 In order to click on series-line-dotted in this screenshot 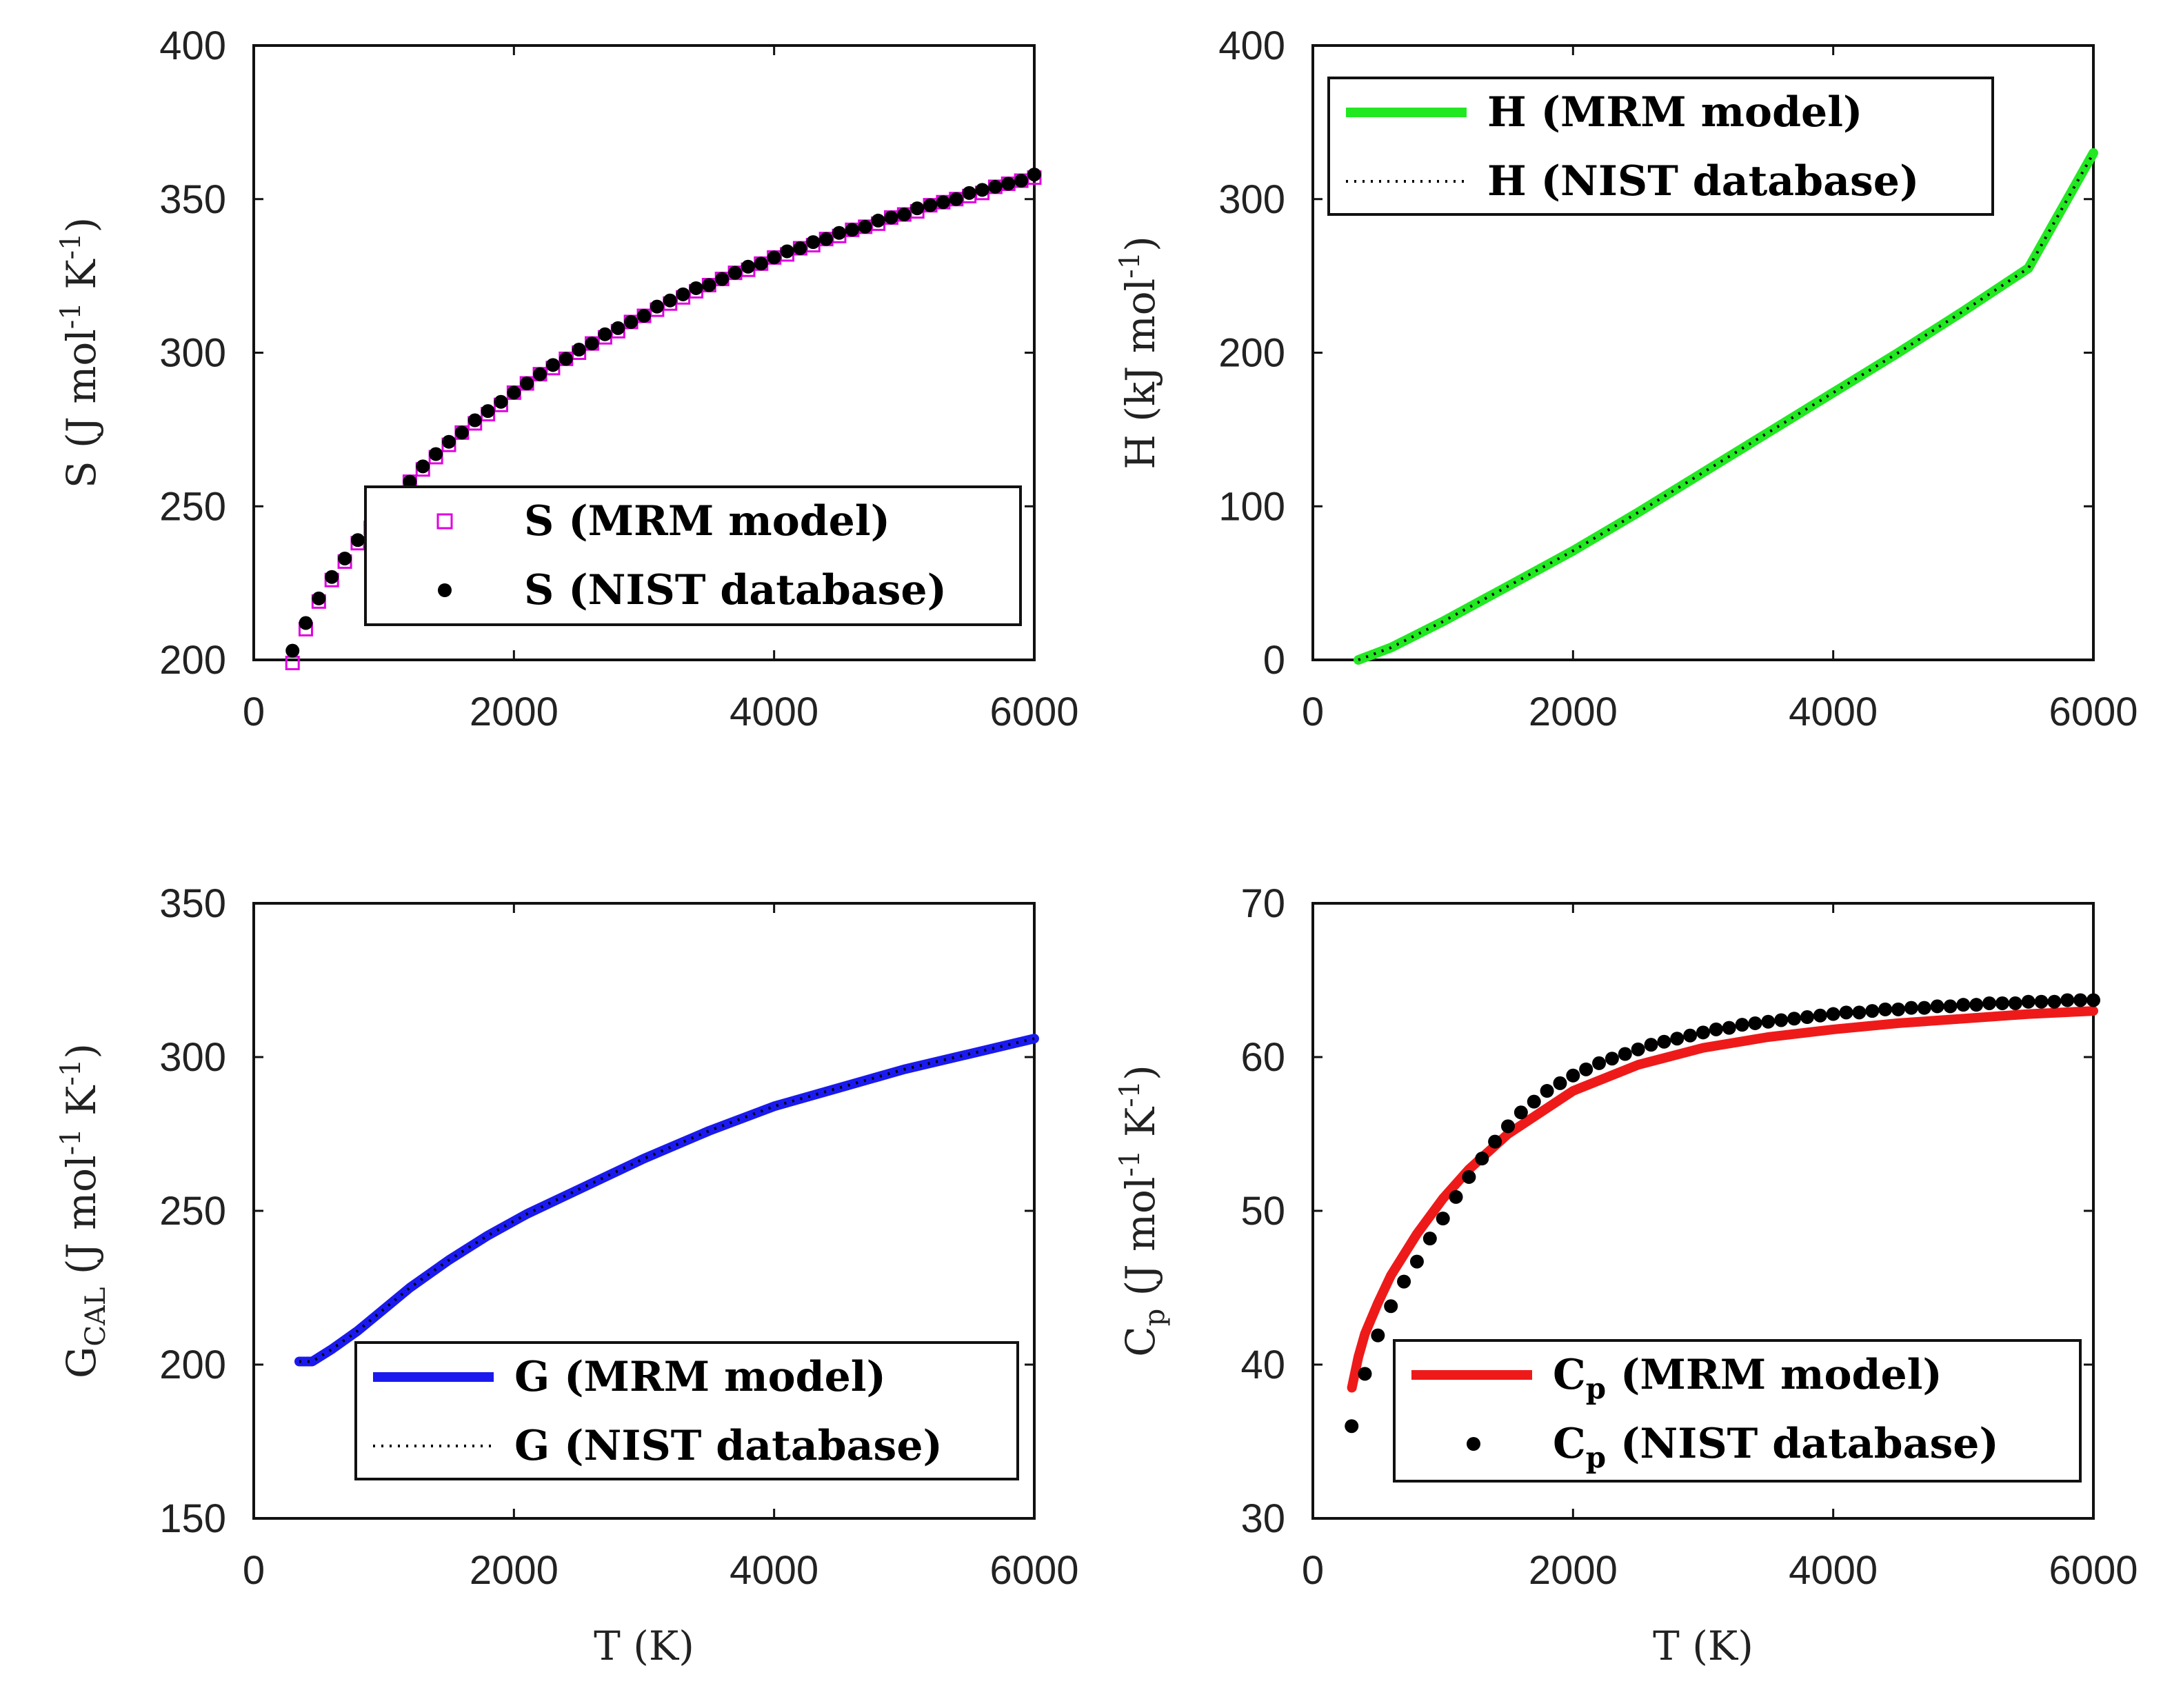, I will do `click(667, 1200)`.